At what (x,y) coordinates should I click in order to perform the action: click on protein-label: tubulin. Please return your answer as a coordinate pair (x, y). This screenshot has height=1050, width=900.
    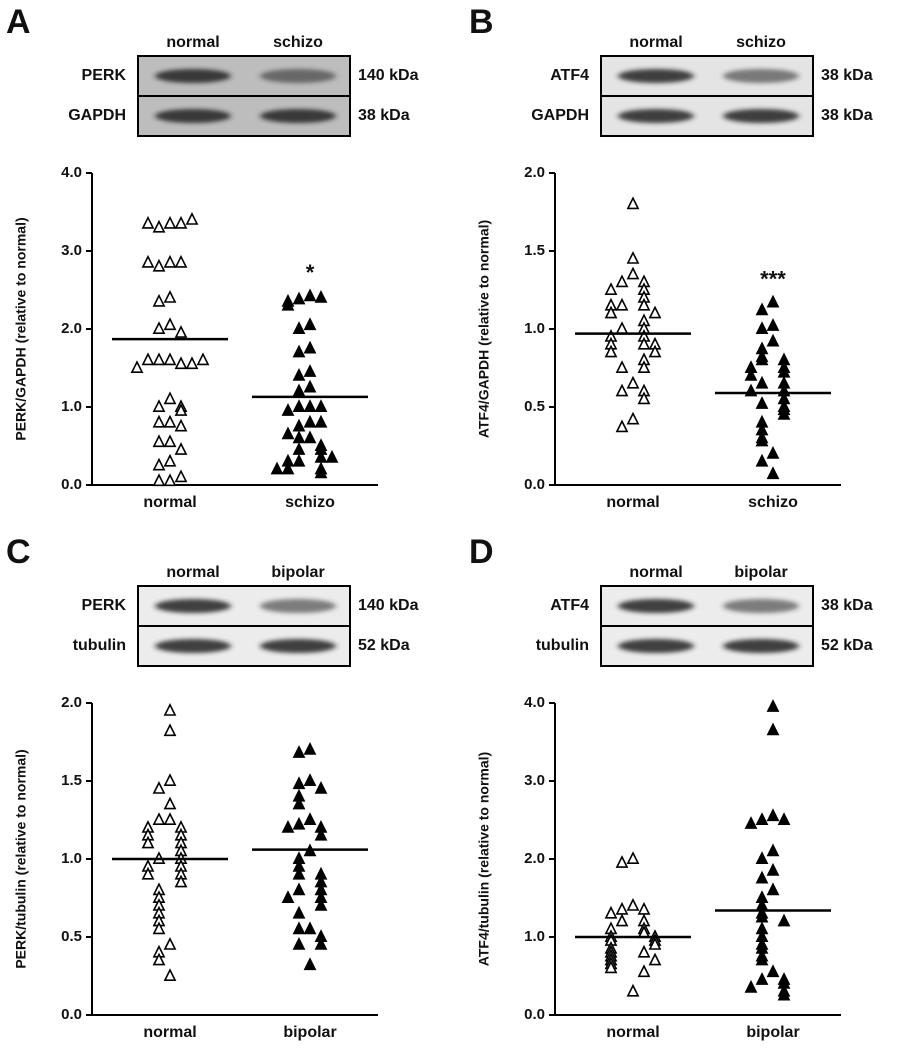
    Looking at the image, I should click on (99, 645).